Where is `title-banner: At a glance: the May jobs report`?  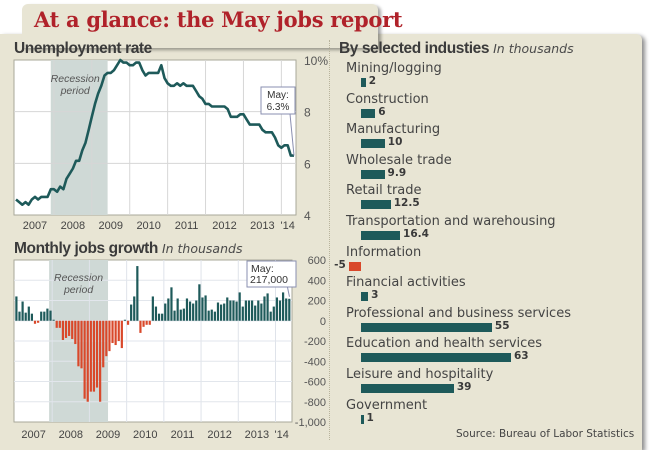 title-banner: At a glance: the May jobs report is located at coordinates (212, 26).